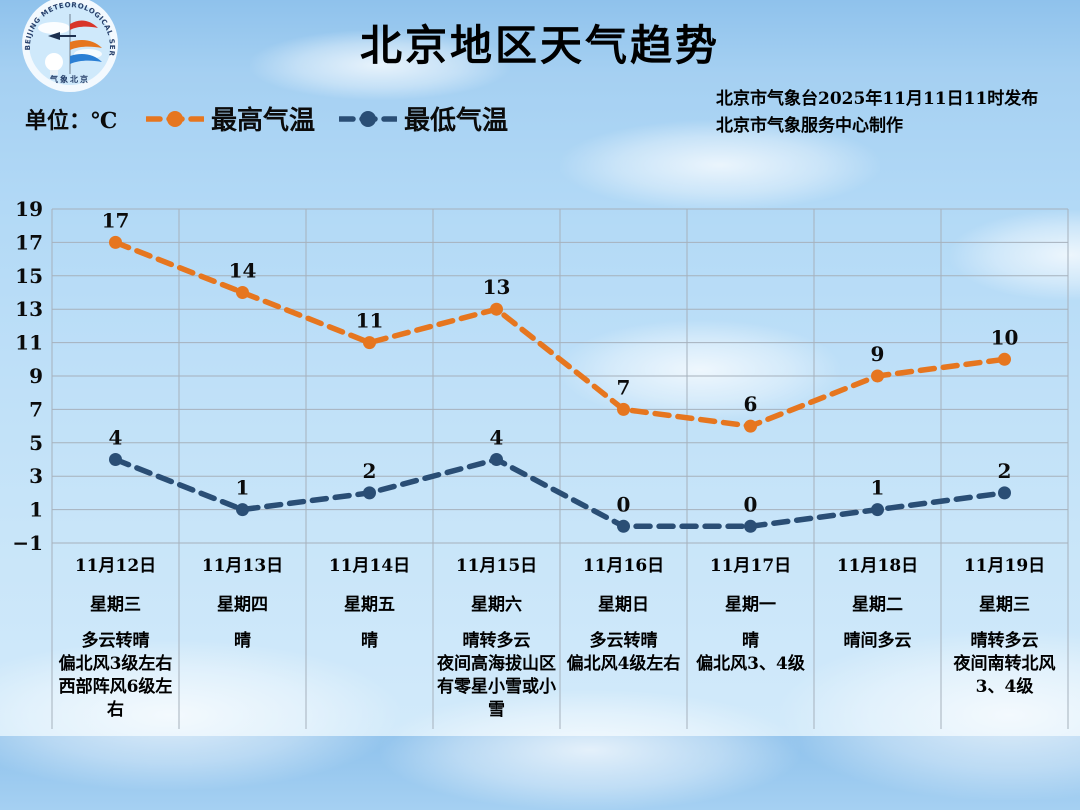 The width and height of the screenshot is (1080, 810). Describe the element at coordinates (66, 46) in the screenshot. I see `beijing-meteorological-service-logo: BEIJING METEOROLOGICAL SERVICE 气象北京` at that location.